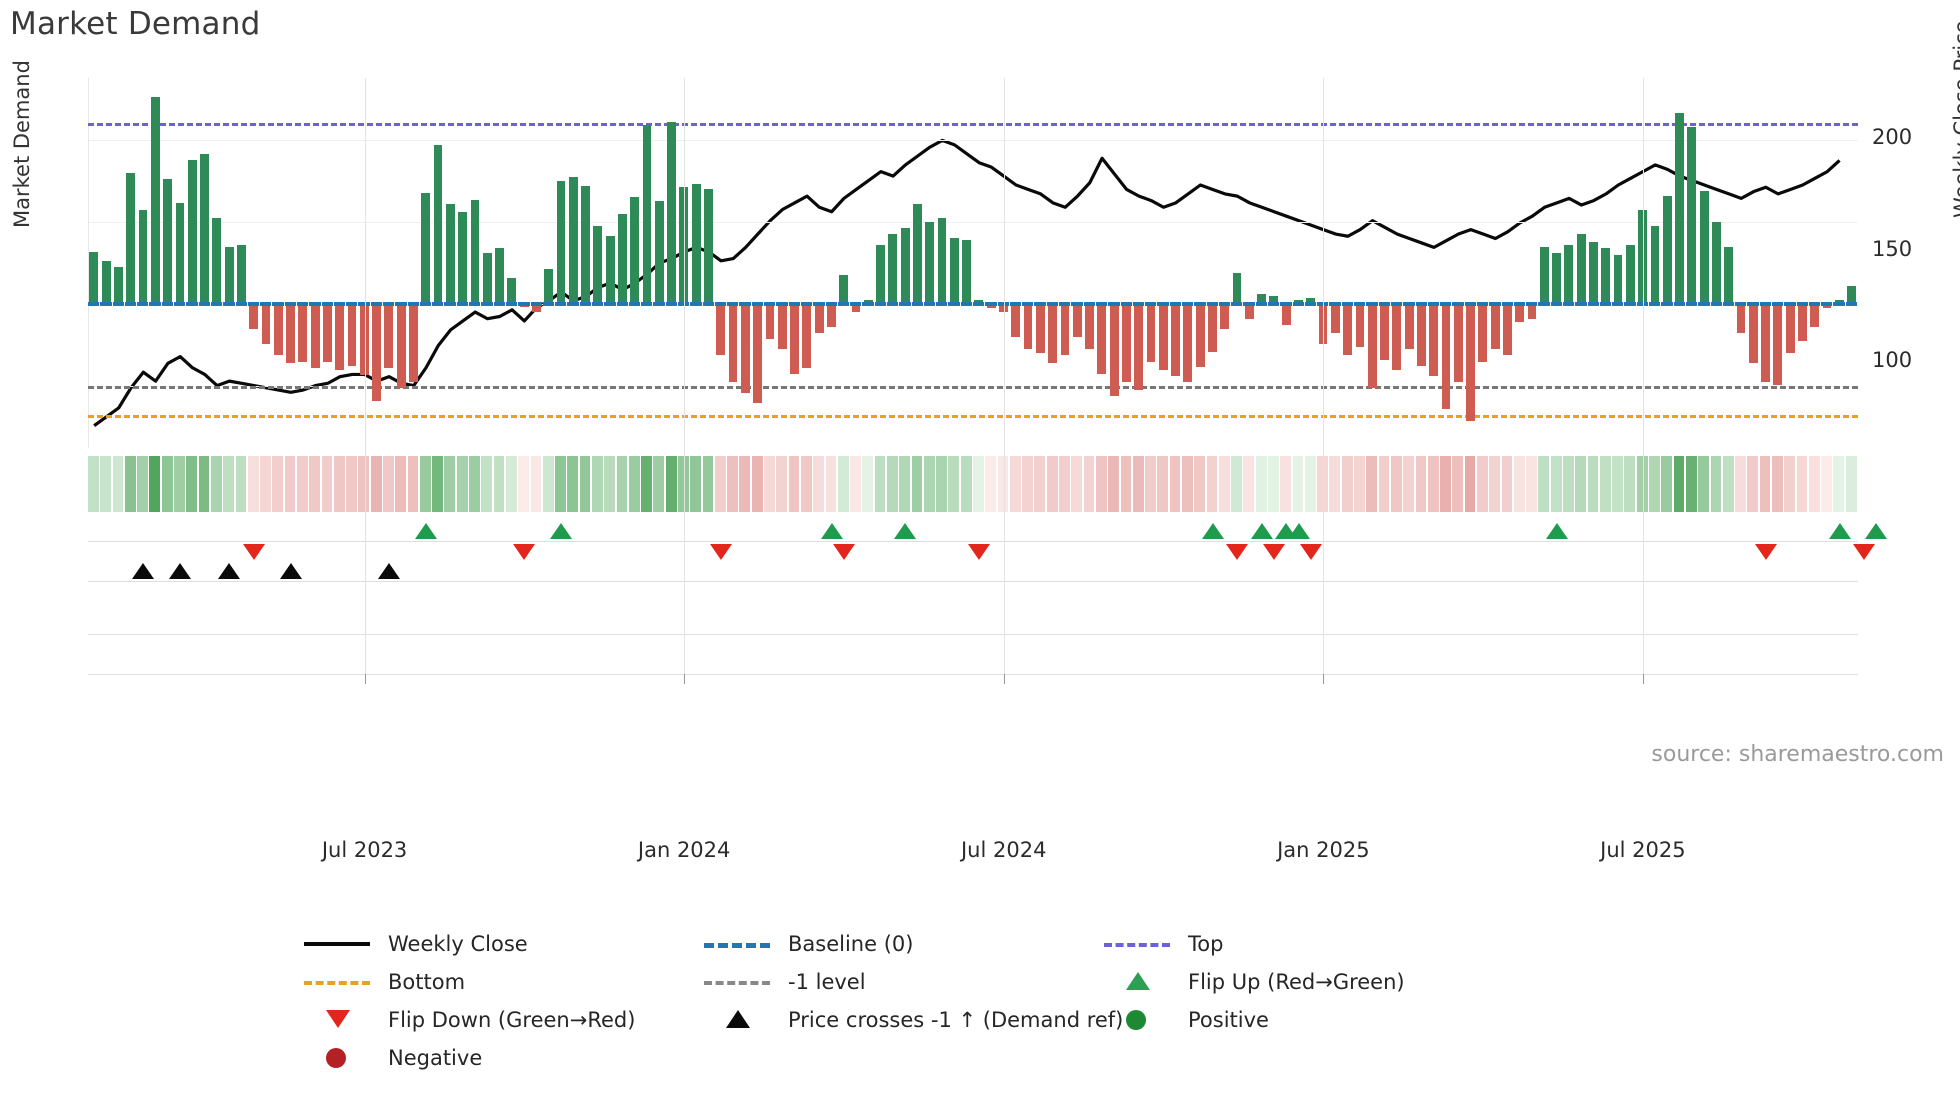  Describe the element at coordinates (806, 944) in the screenshot. I see `legend-item-baseline: Baseline (0)` at that location.